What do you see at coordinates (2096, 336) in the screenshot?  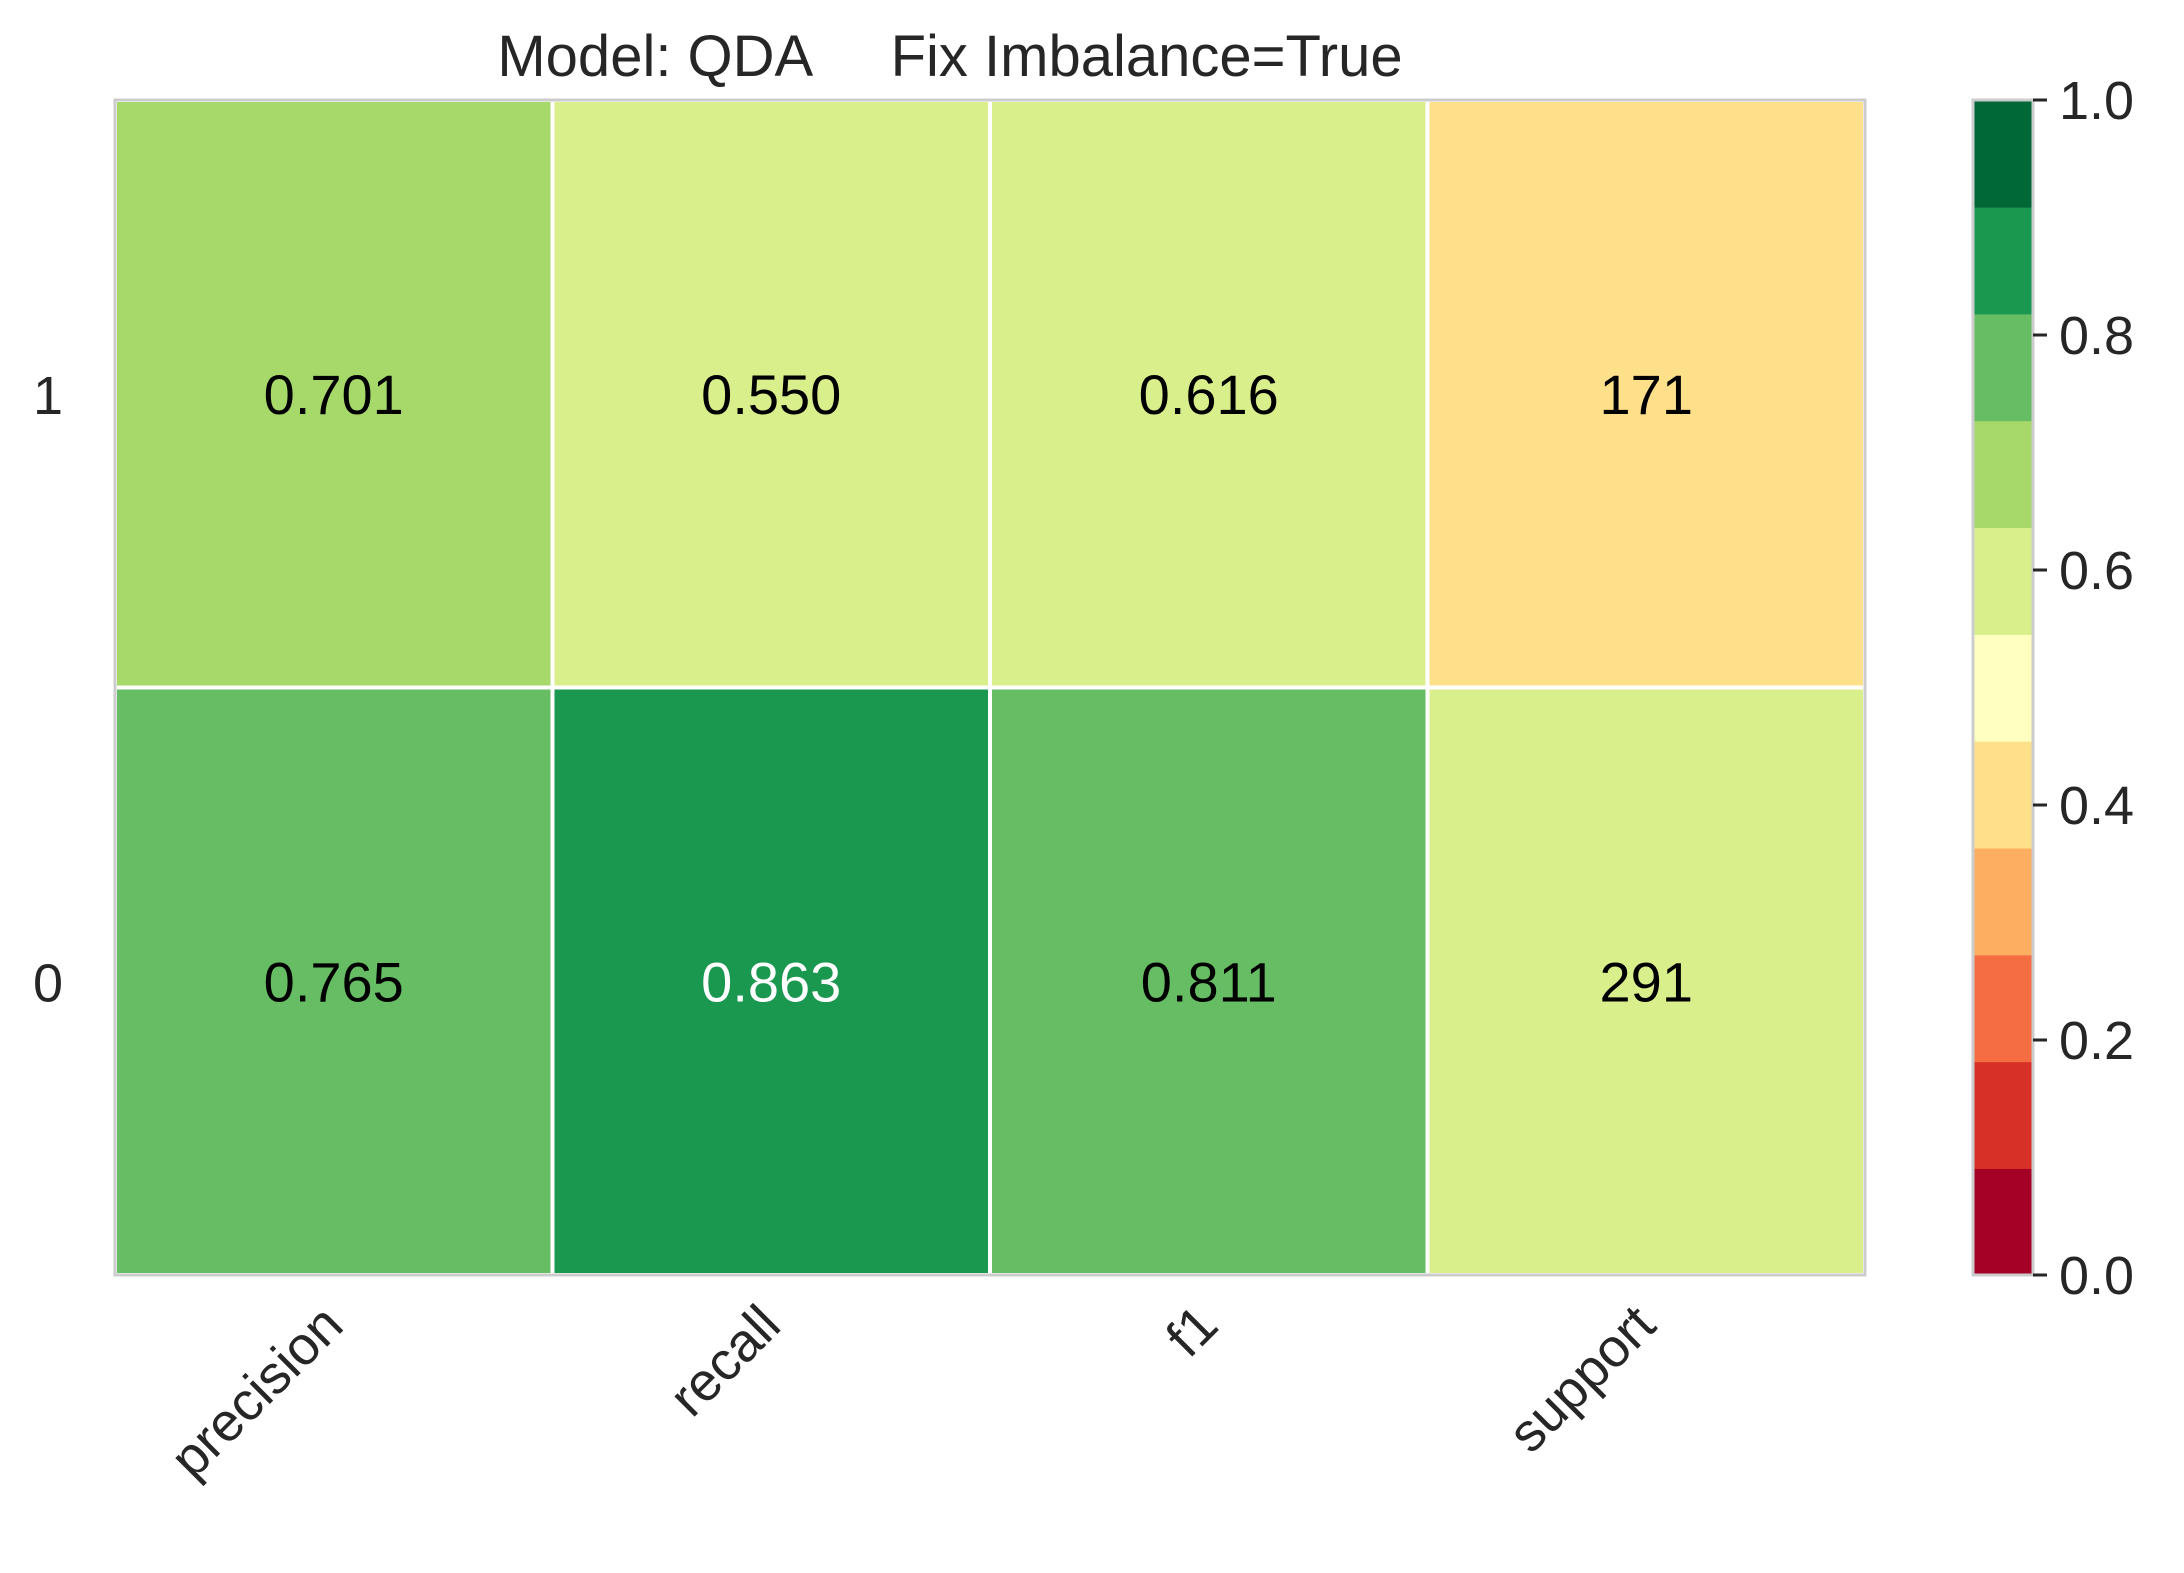 I see `colorbar-tick-label: 0.8` at bounding box center [2096, 336].